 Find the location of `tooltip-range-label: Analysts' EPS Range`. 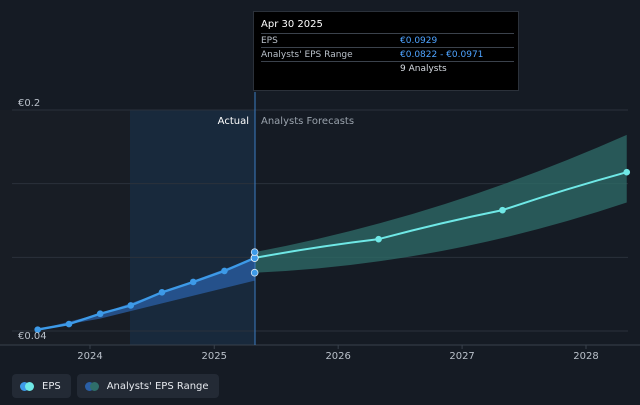

tooltip-range-label: Analysts' EPS Range is located at coordinates (307, 55).